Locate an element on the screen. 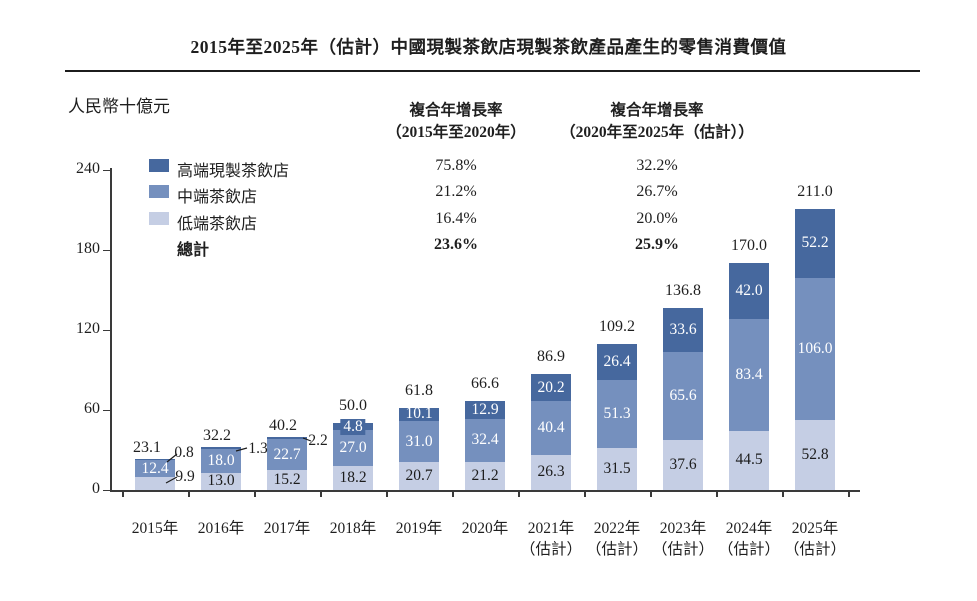 The height and width of the screenshot is (601, 977). x-axis-label: 2017年 is located at coordinates (287, 528).